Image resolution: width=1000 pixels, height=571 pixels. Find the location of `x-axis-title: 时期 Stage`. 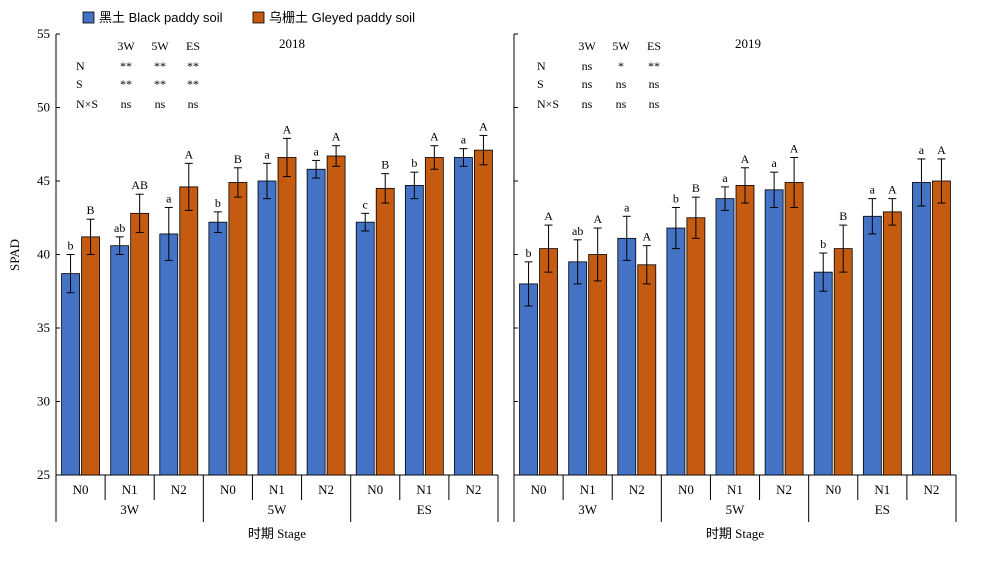

x-axis-title: 时期 Stage is located at coordinates (735, 533).